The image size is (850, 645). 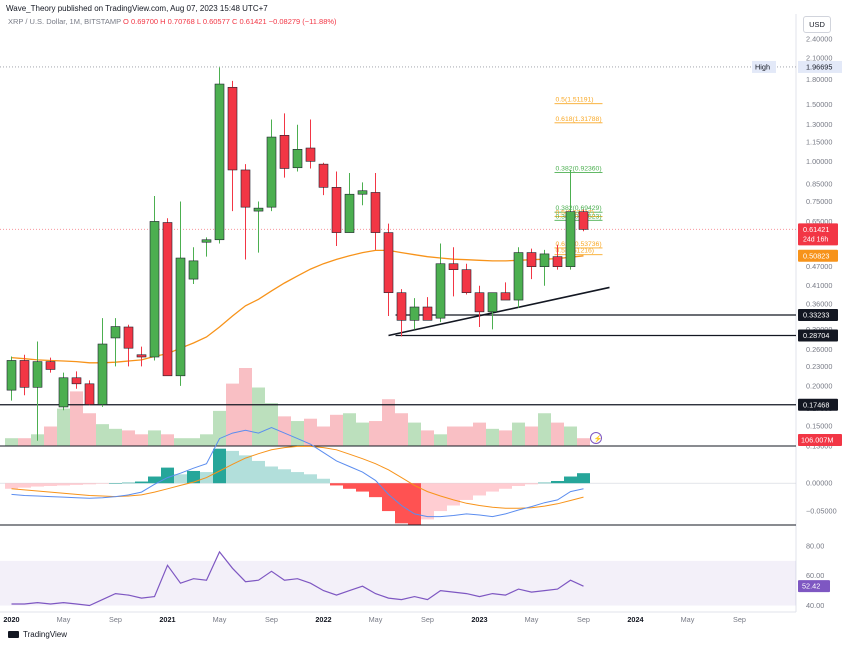 I want to click on high-value-tag, so click(x=820, y=66).